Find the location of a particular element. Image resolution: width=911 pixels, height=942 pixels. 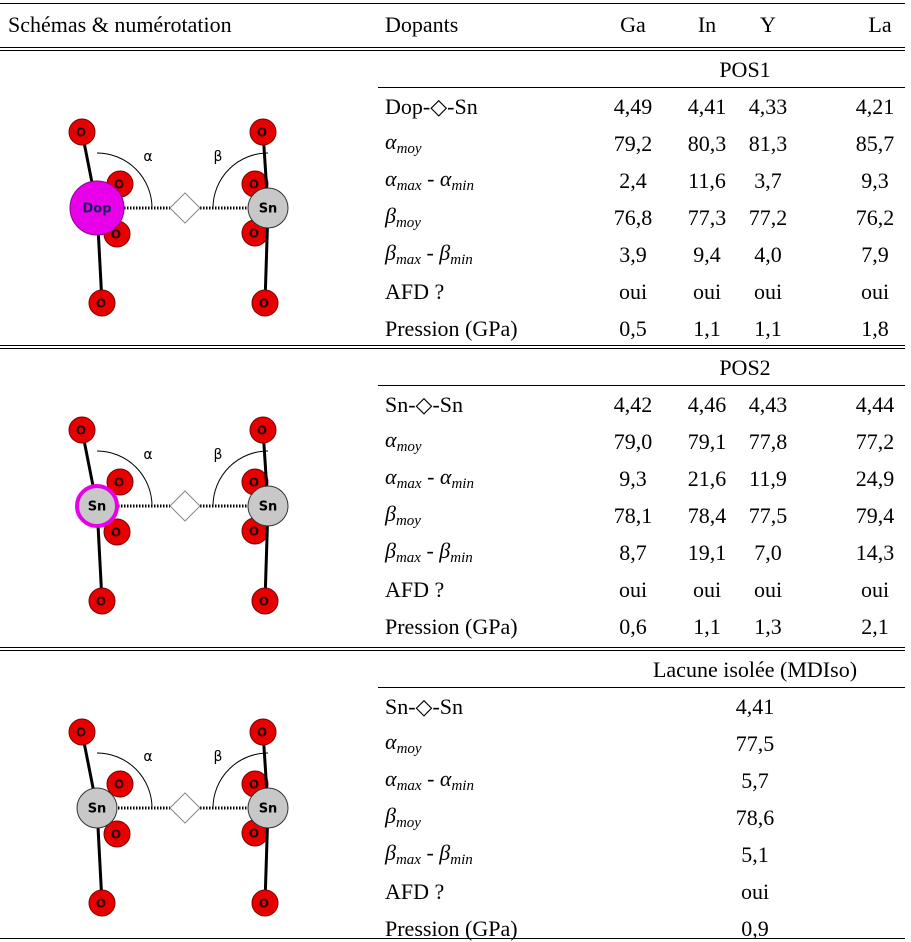

left-atom-label: Sn is located at coordinates (97, 809).